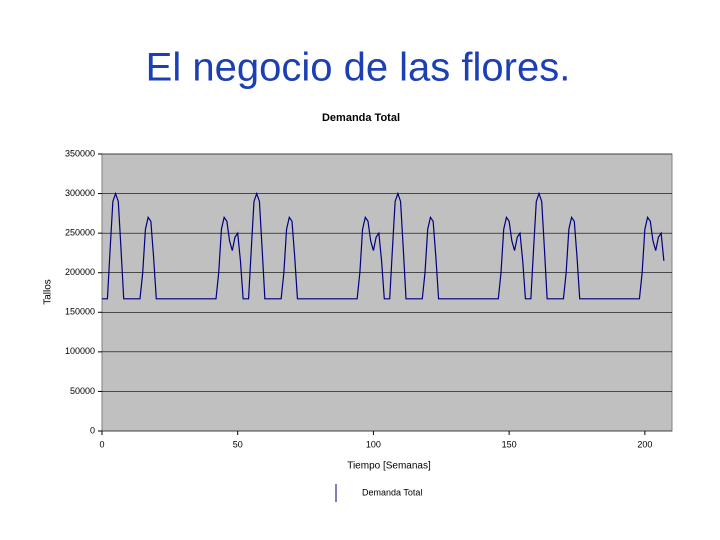 This screenshot has height=540, width=720. I want to click on y-tick-label: 300000, so click(80, 193).